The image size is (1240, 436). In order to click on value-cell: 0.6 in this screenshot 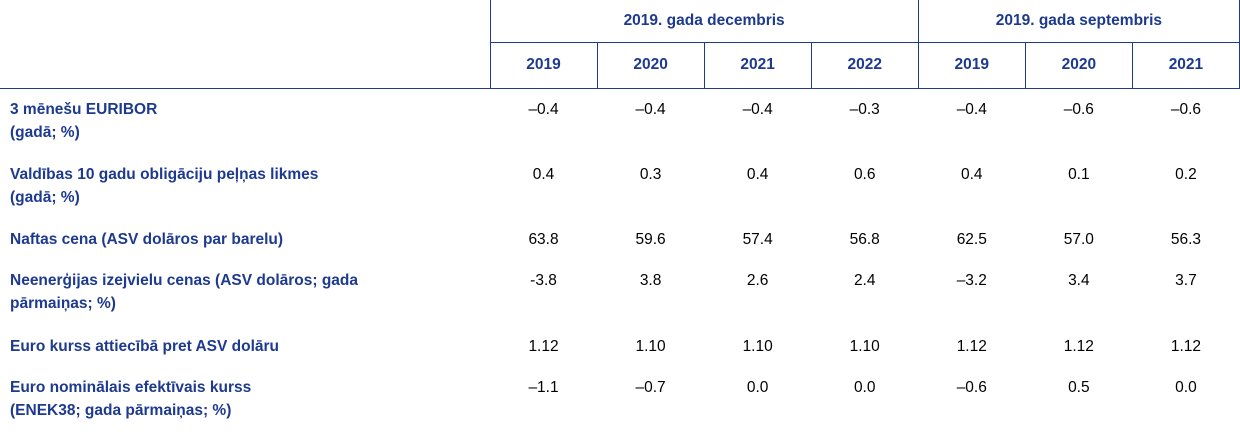, I will do `click(864, 174)`.